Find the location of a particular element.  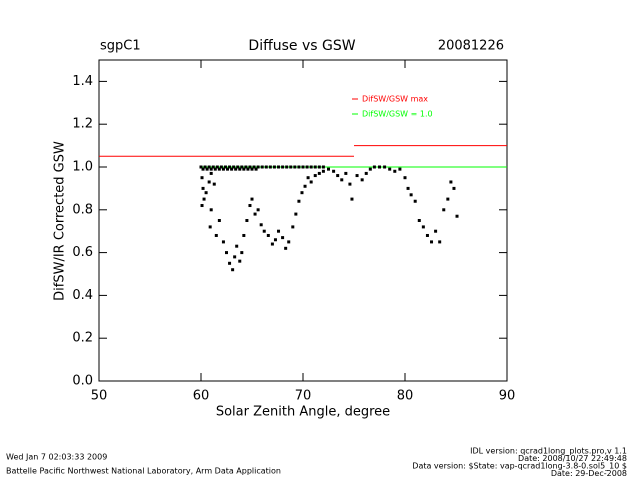

chart-title: Diffuse vs GSW is located at coordinates (301, 46).